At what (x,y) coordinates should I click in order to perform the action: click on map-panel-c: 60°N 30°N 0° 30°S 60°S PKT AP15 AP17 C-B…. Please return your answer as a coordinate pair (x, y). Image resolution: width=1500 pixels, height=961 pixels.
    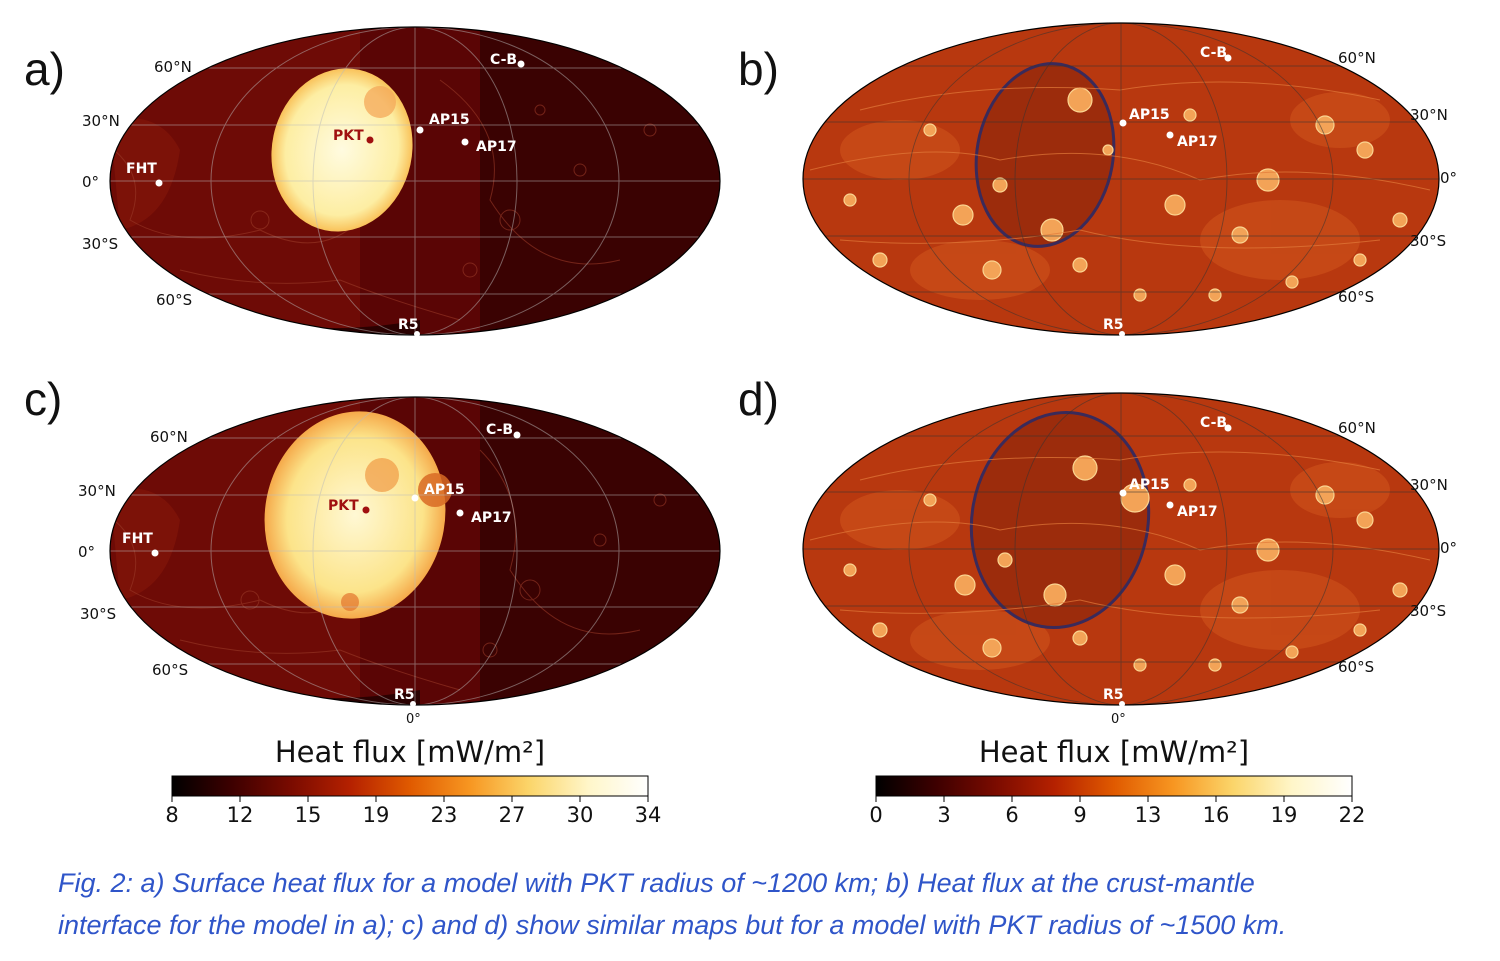
    Looking at the image, I should click on (399, 551).